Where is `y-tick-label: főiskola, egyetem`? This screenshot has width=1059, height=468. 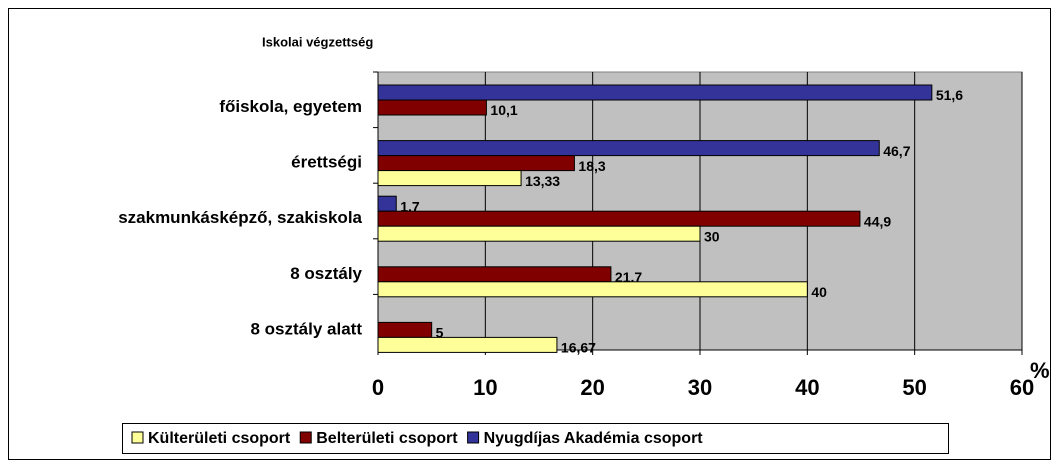 y-tick-label: főiskola, egyetem is located at coordinates (290, 106).